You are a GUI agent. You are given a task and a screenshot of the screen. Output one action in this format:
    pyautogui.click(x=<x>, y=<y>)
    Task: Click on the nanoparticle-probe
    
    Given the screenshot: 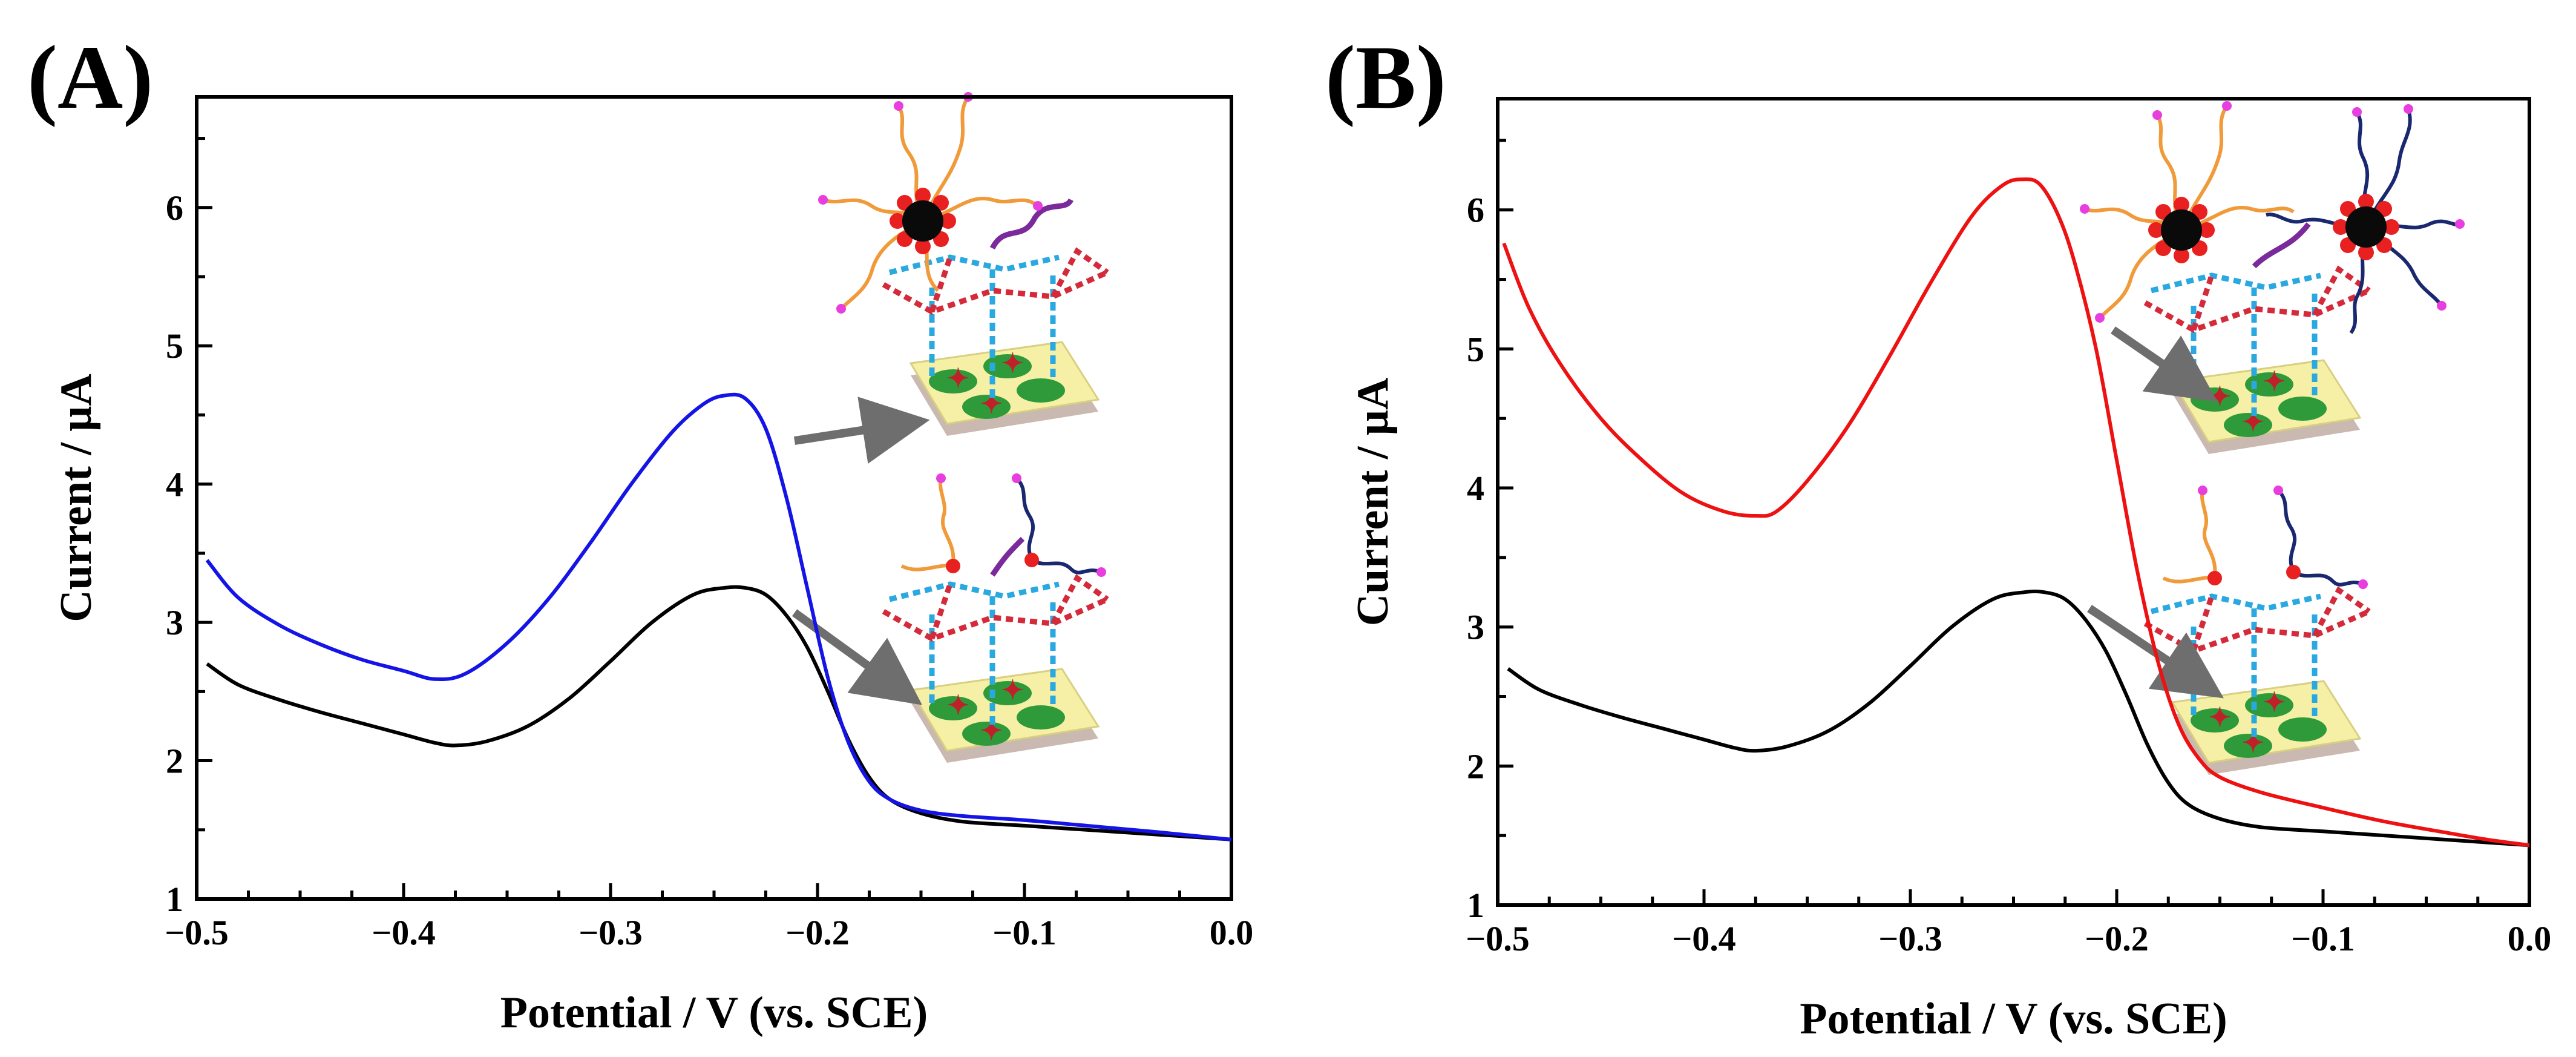 What is the action you would take?
    pyautogui.click(x=930, y=203)
    